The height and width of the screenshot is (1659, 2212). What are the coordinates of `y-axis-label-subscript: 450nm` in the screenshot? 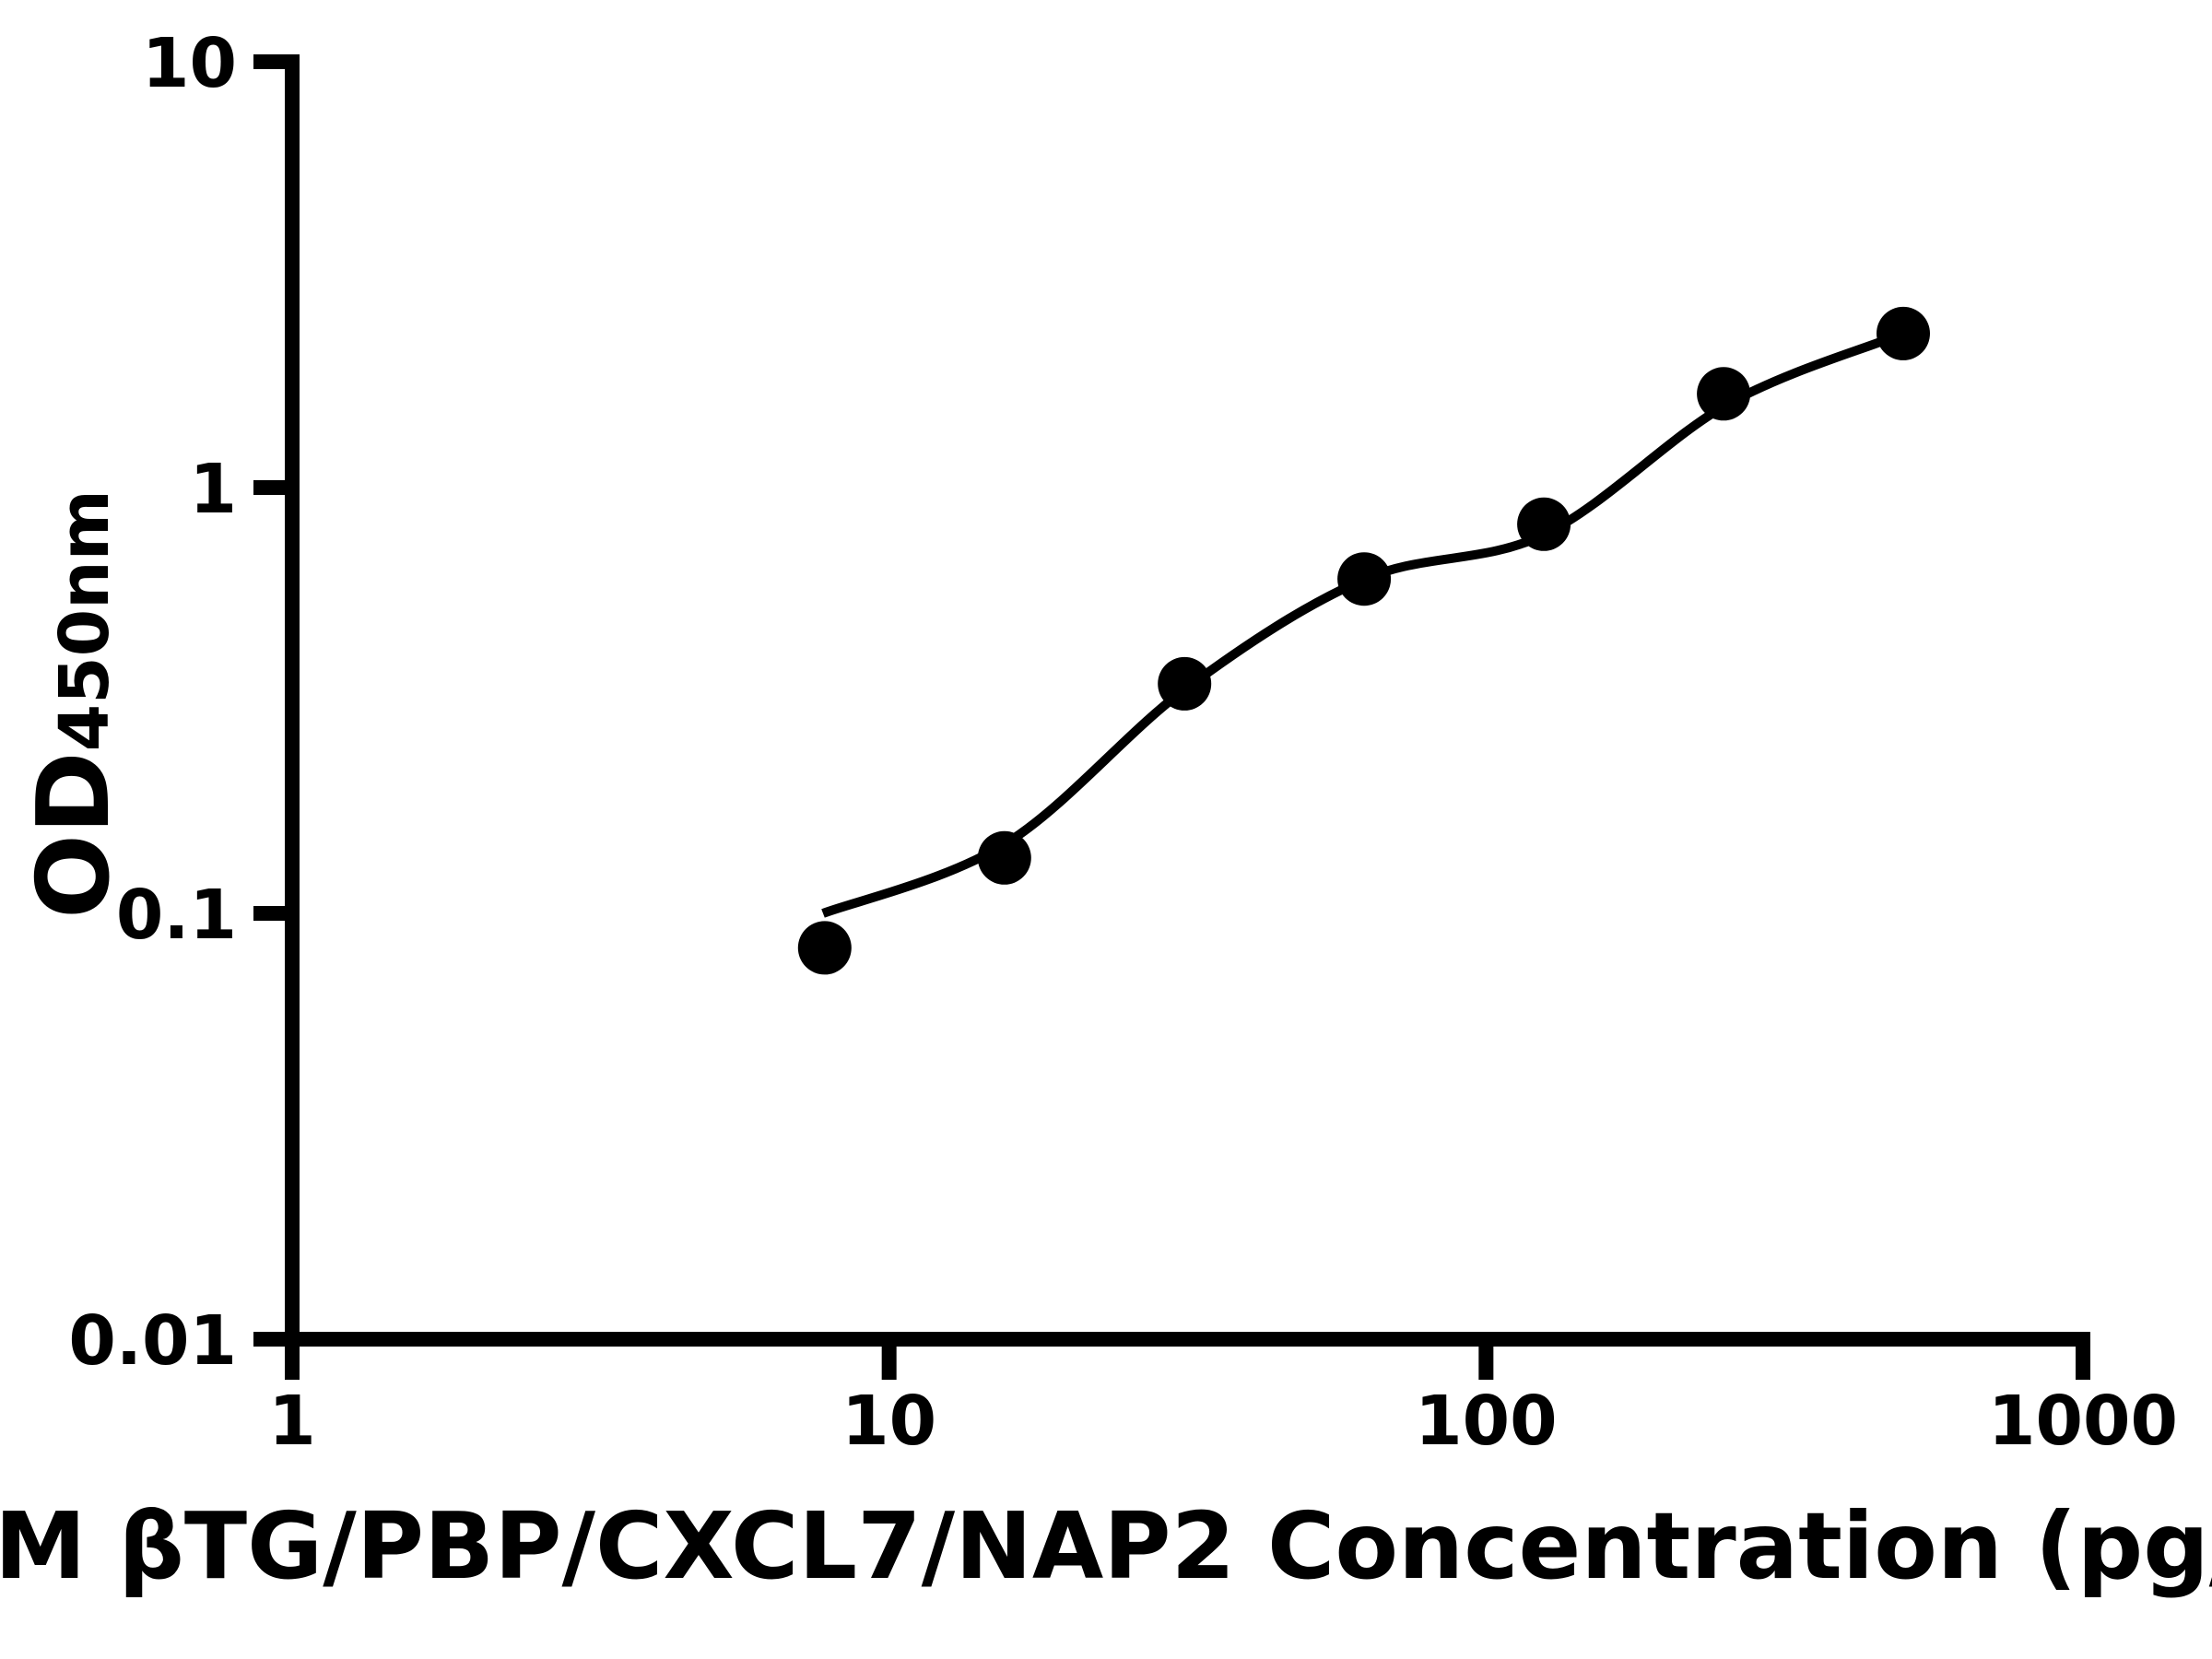 It's located at (84, 620).